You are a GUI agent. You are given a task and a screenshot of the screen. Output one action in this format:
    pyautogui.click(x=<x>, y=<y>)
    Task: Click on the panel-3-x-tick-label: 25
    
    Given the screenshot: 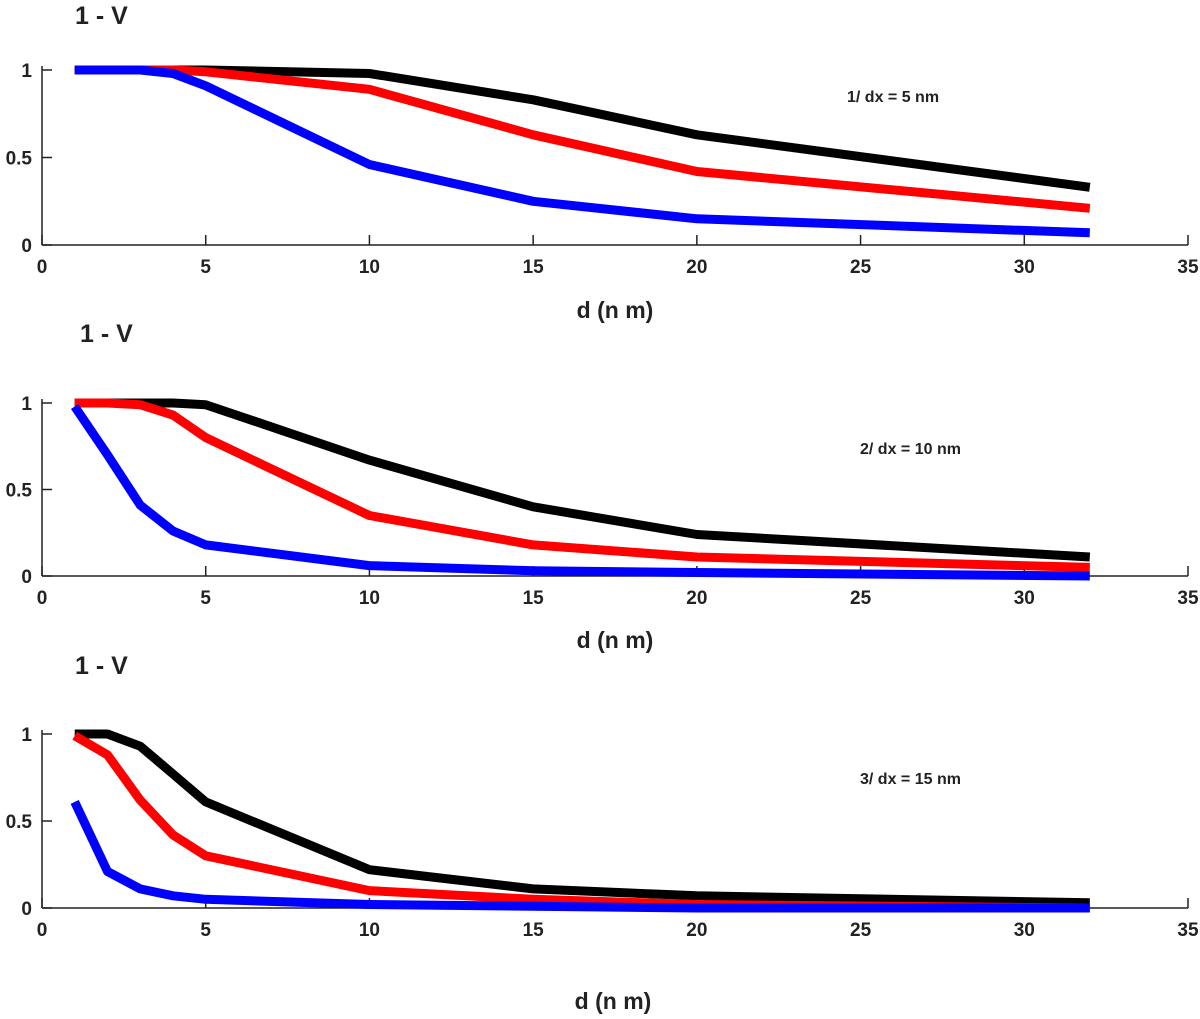 What is the action you would take?
    pyautogui.click(x=861, y=930)
    